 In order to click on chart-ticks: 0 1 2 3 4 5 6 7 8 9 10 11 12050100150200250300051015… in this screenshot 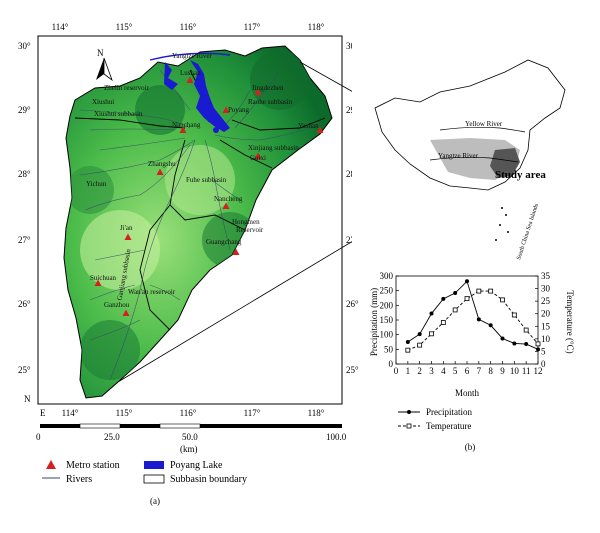, I will do `click(465, 323)`.